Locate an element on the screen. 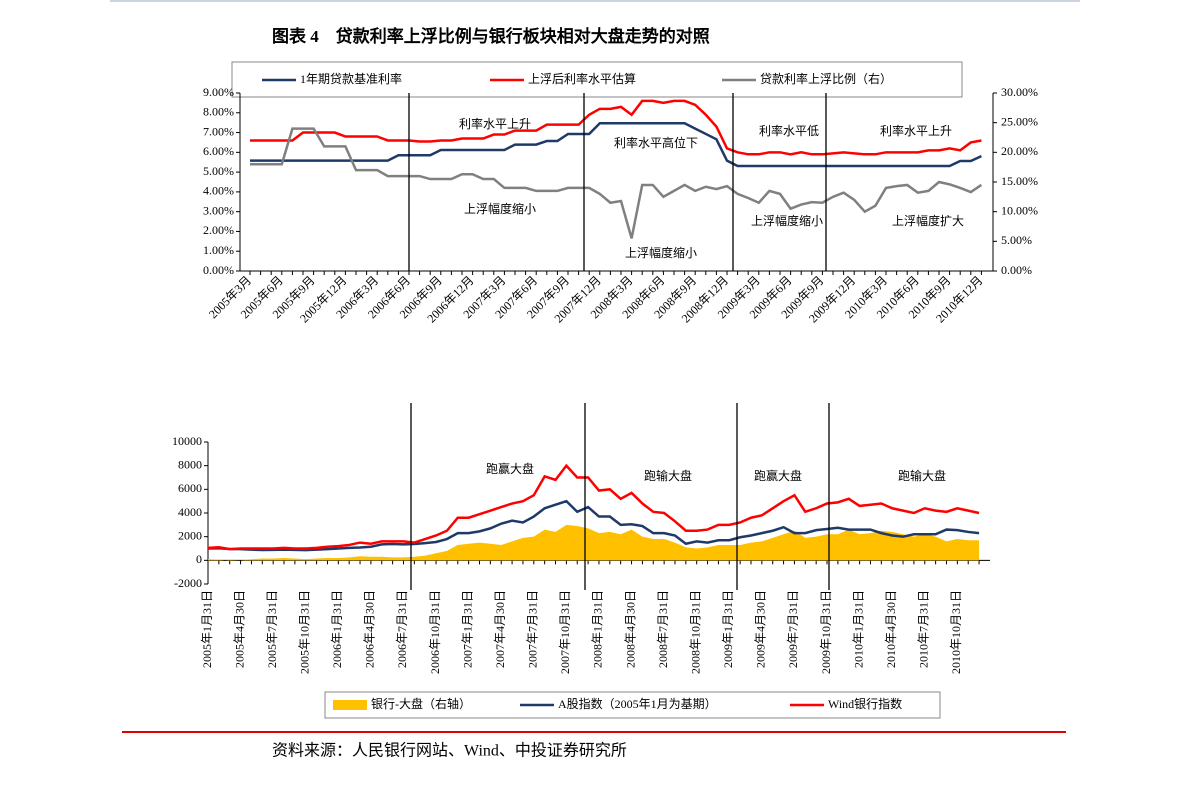 The width and height of the screenshot is (1191, 786). x-tick-label: 2010年1月31日 is located at coordinates (858, 629).